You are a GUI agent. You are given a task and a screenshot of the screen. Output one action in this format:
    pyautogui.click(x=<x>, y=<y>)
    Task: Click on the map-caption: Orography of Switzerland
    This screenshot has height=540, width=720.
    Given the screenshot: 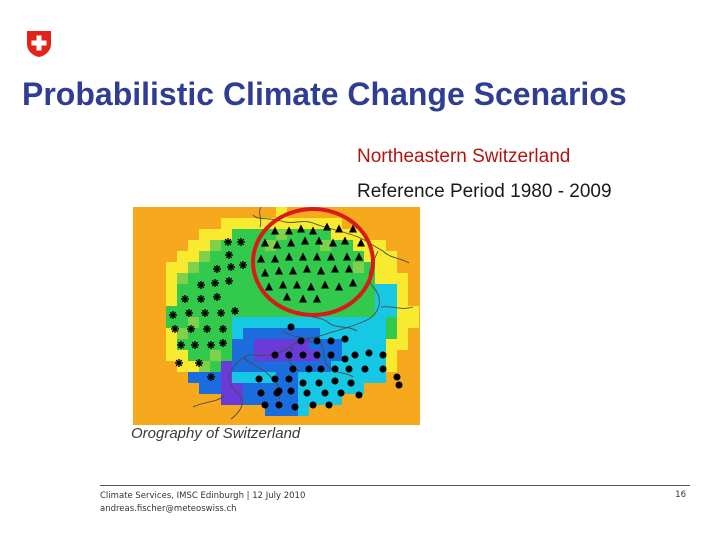 What is the action you would take?
    pyautogui.click(x=216, y=433)
    